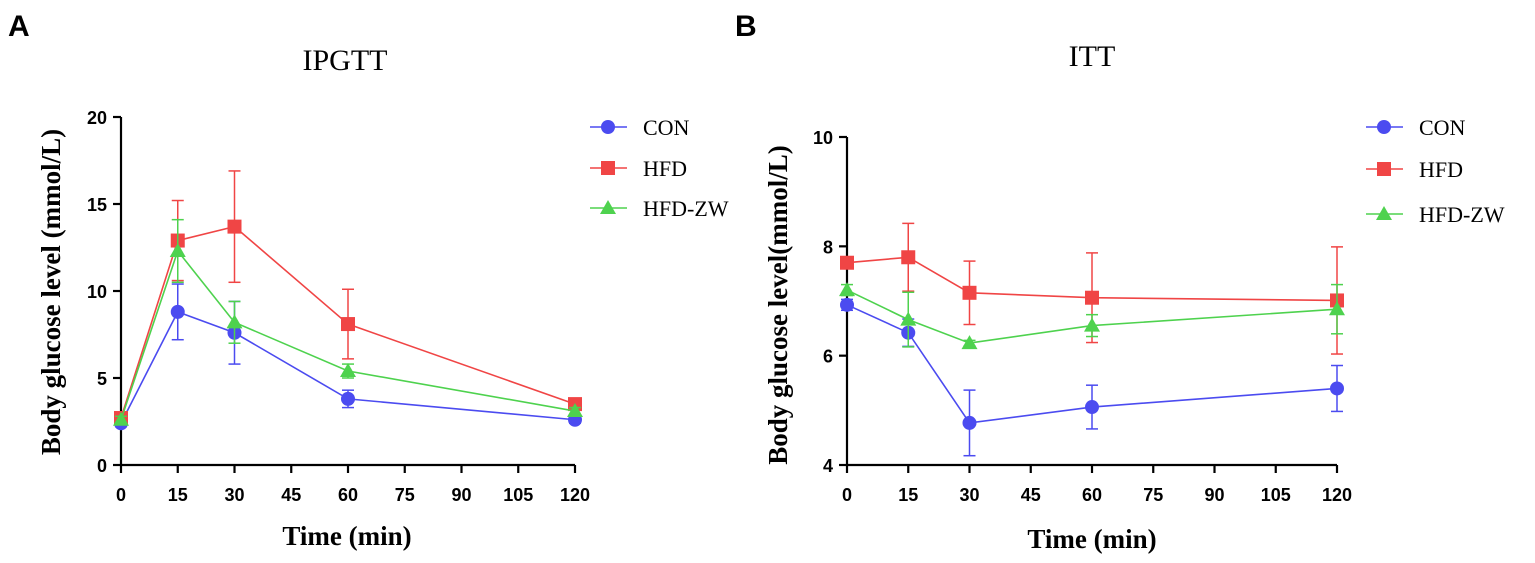 This screenshot has height=563, width=1535. Describe the element at coordinates (1092, 377) in the screenshot. I see `series-con` at that location.